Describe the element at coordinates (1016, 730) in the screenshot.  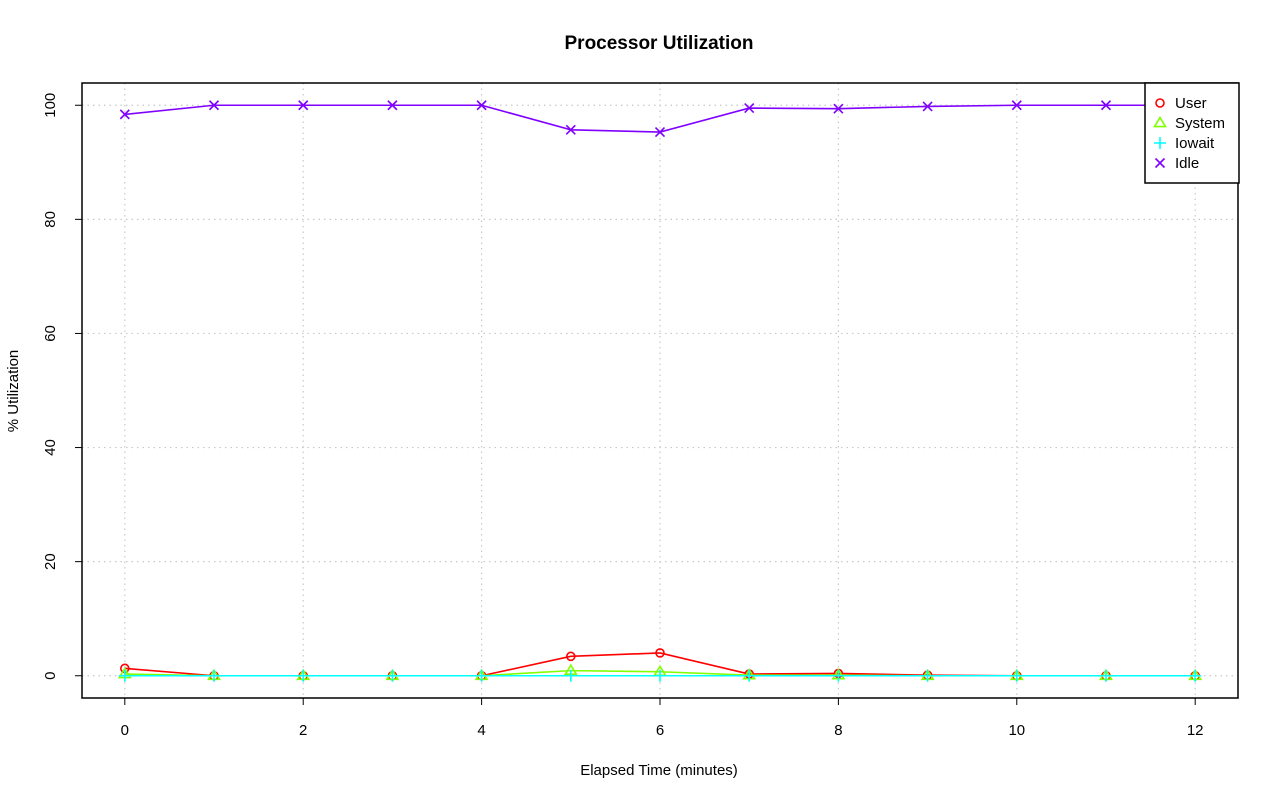
I see `x-tick-label: 10` at that location.